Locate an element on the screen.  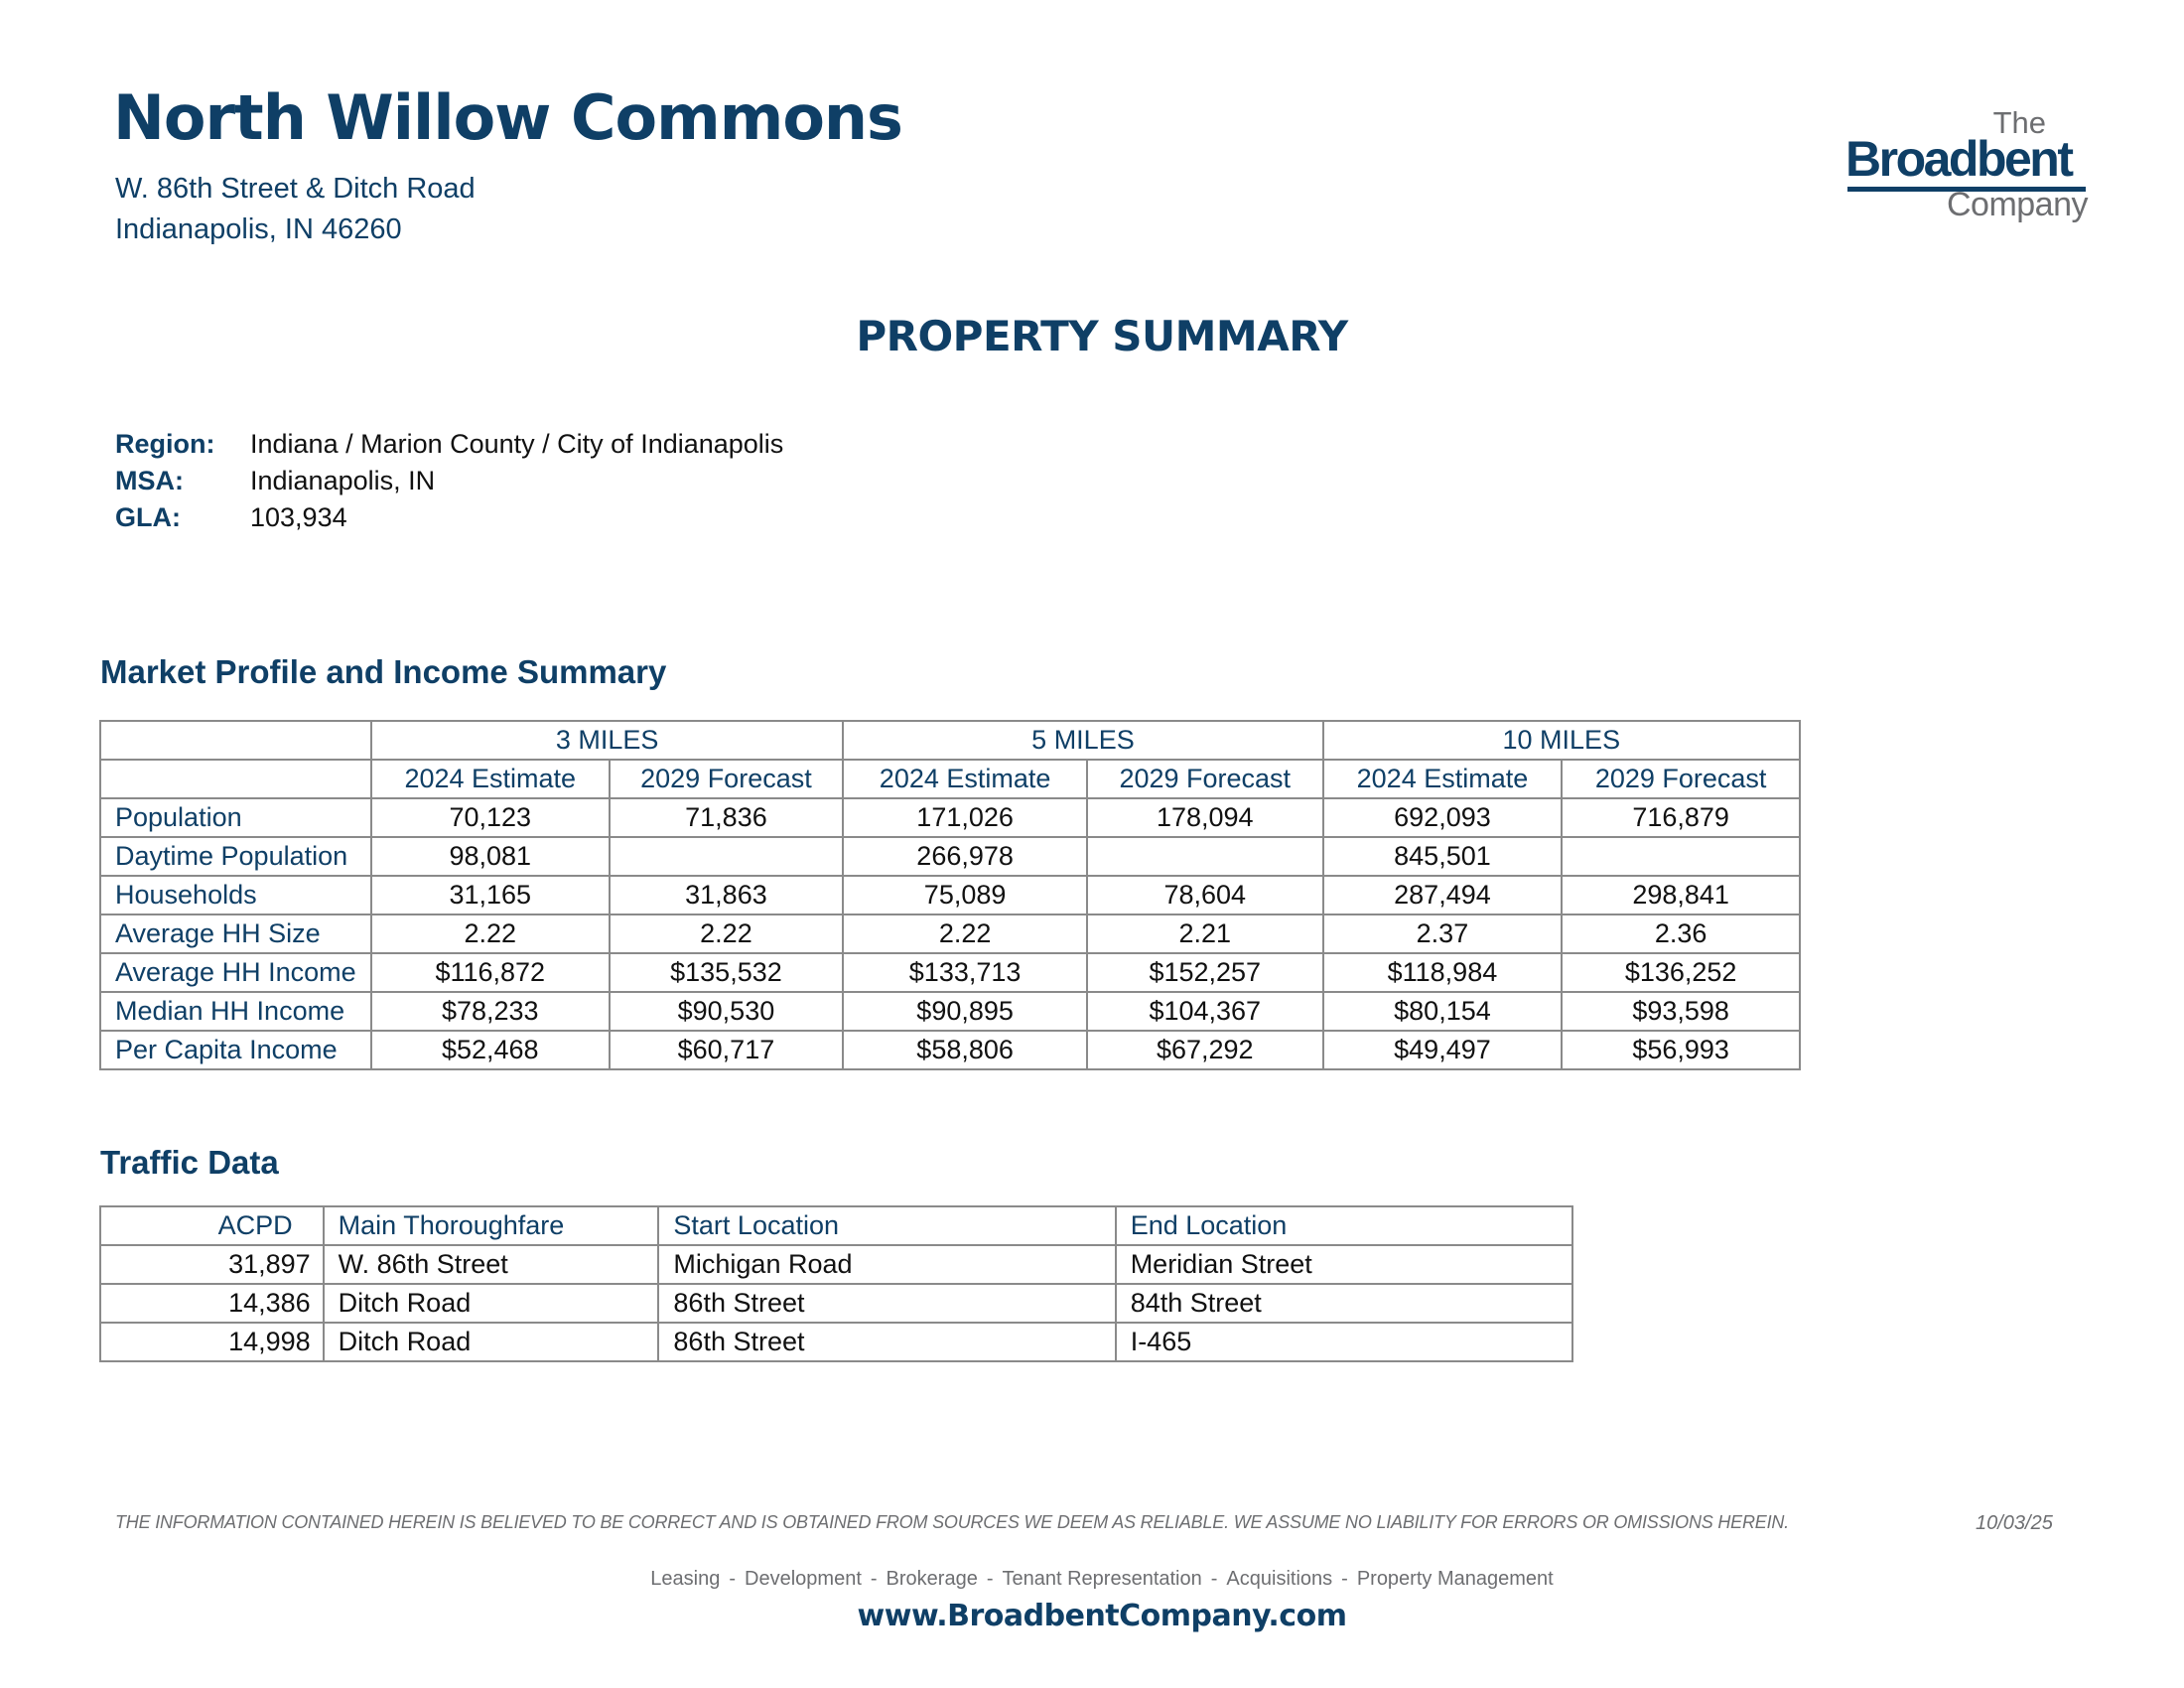
service-leasing: Leasing is located at coordinates (685, 1579).